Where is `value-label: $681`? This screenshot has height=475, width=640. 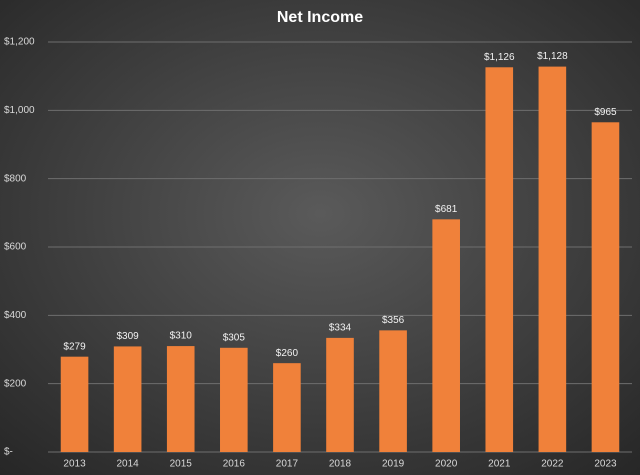
value-label: $681 is located at coordinates (446, 209).